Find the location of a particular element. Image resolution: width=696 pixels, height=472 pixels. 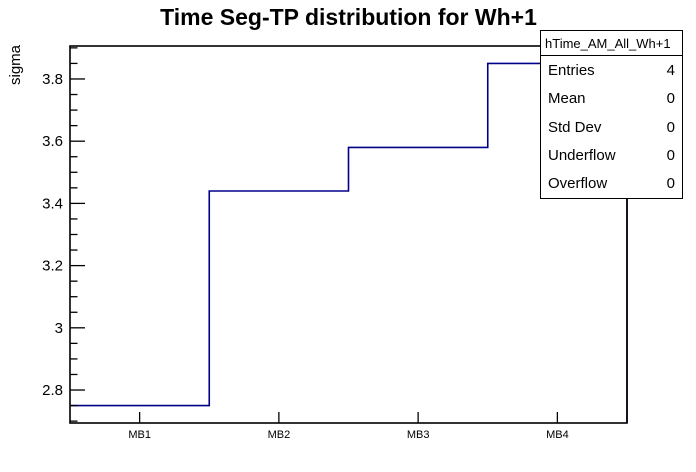

stats-row-stddev: Std Dev 0 is located at coordinates (611, 127).